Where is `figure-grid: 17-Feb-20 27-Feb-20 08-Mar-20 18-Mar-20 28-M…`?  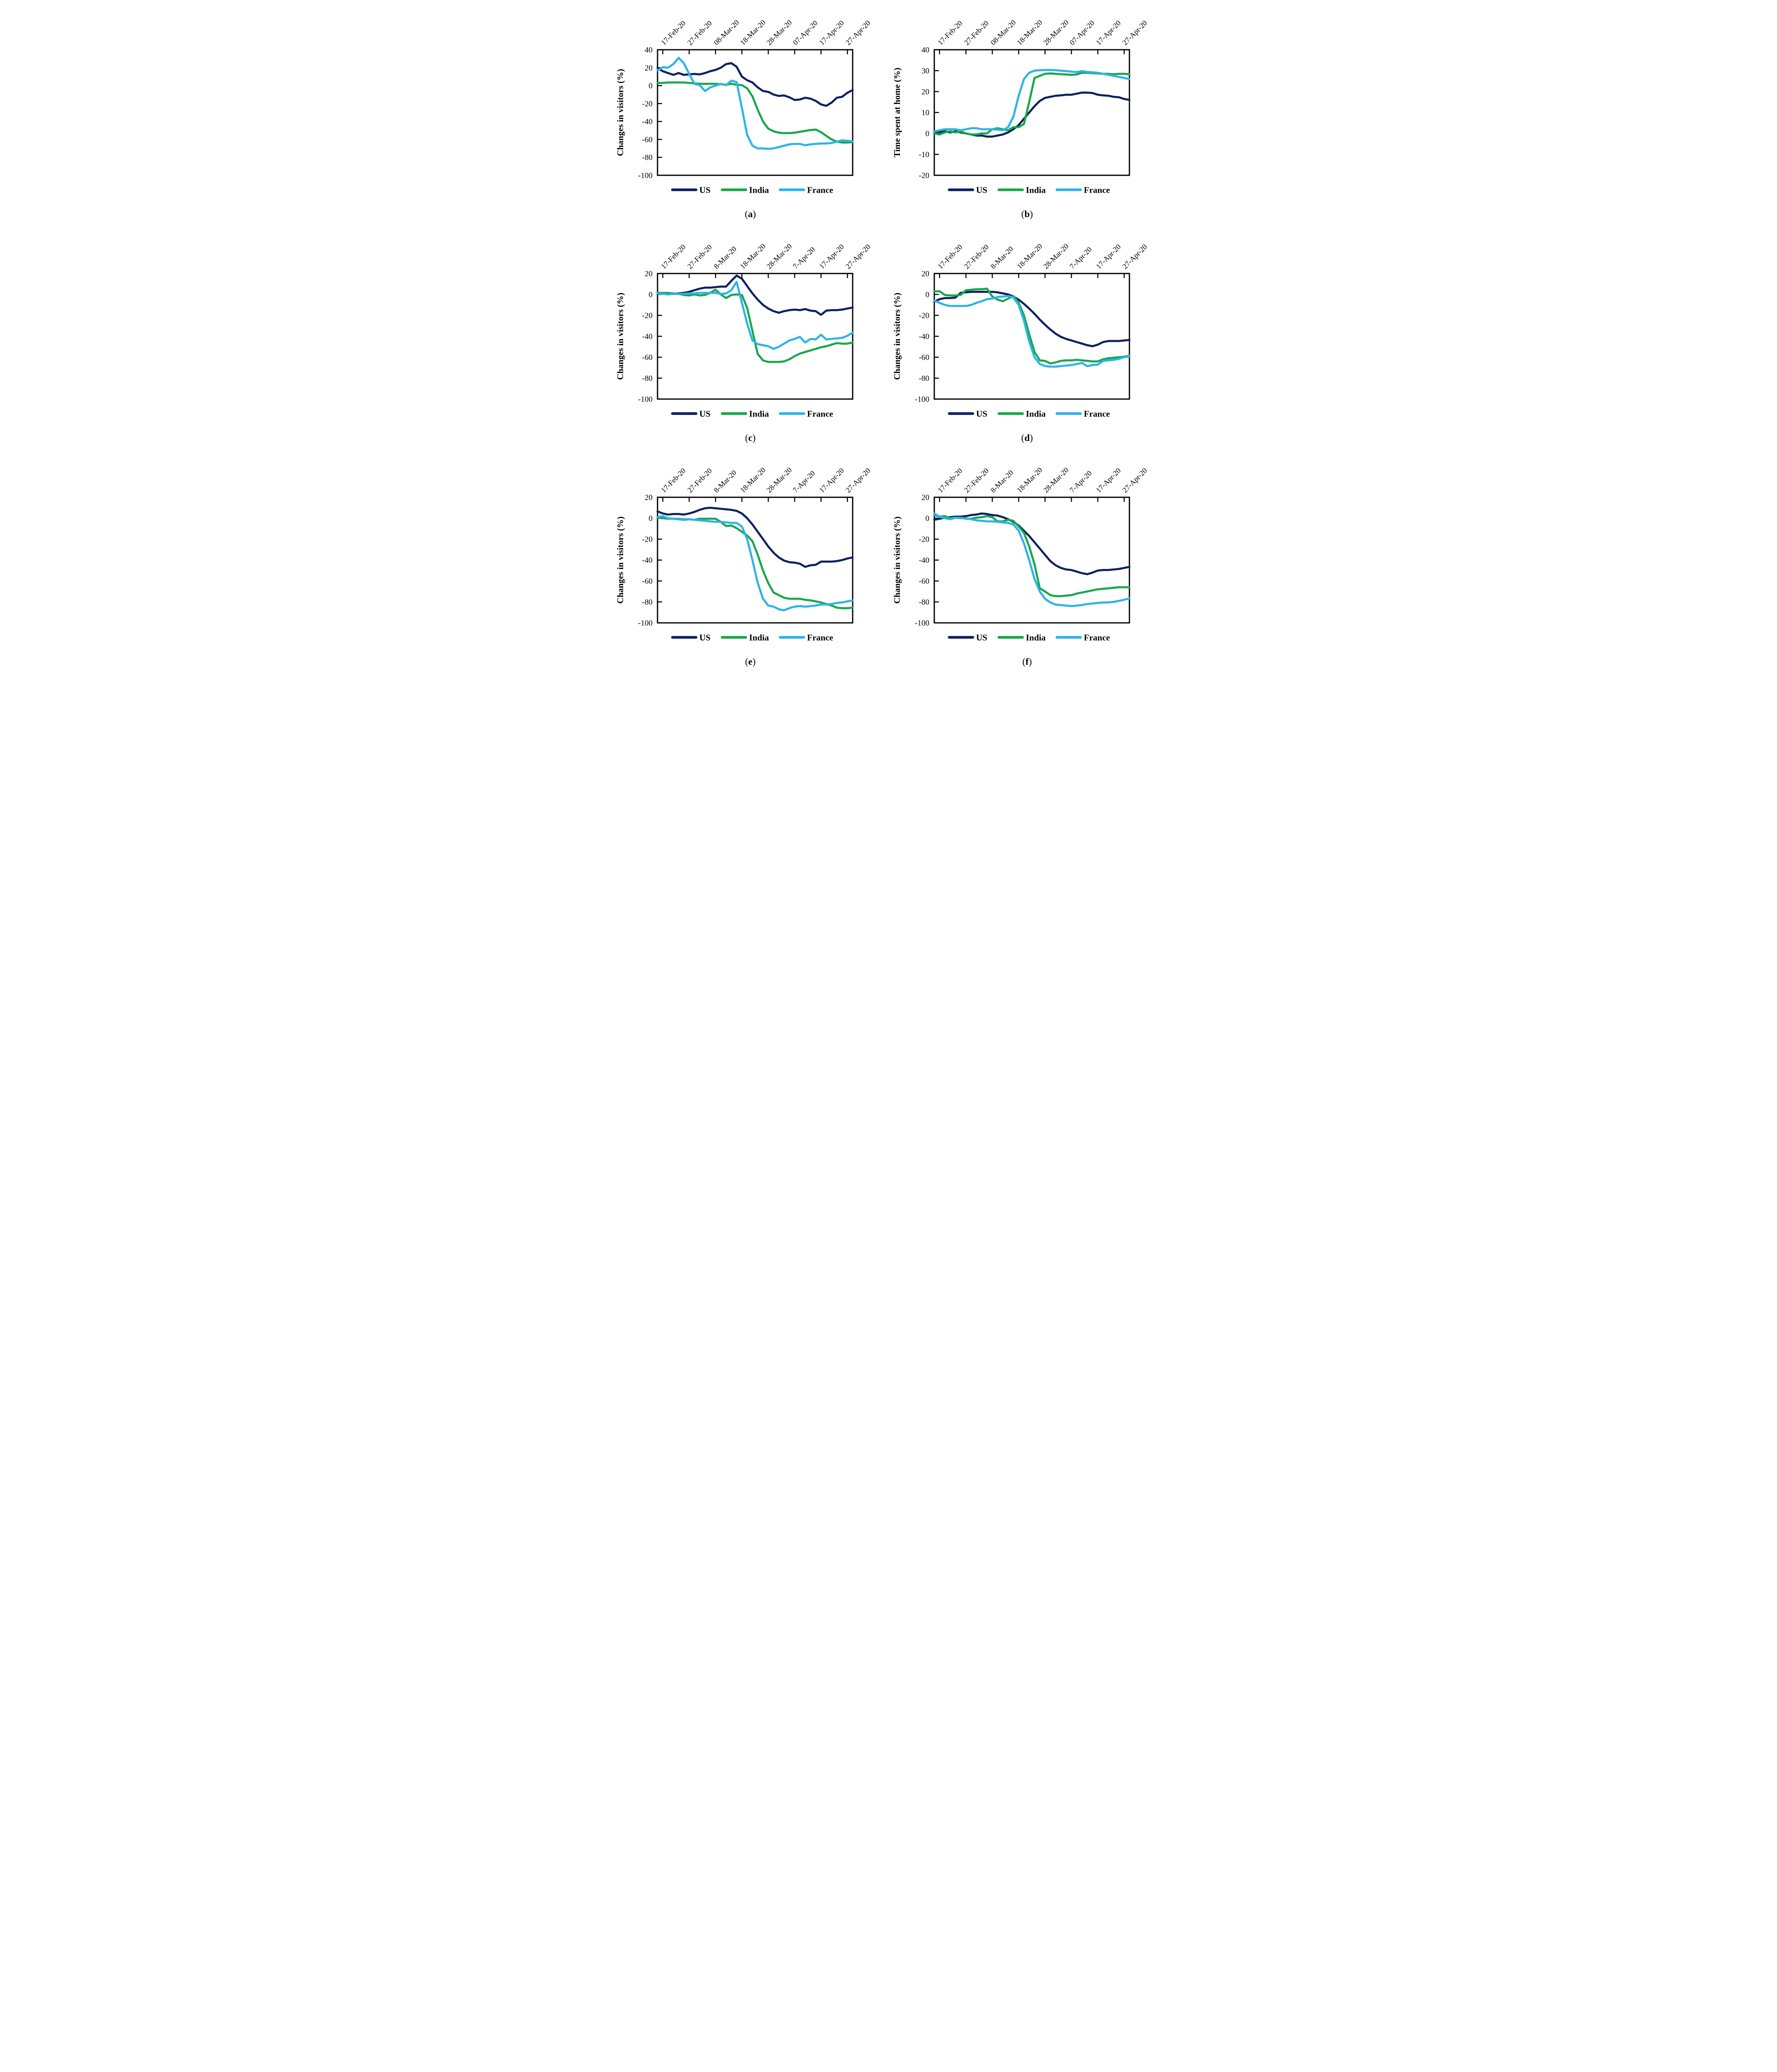
figure-grid: 17-Feb-20 27-Feb-20 08-Mar-20 18-Mar-20 28-M… is located at coordinates (888, 338).